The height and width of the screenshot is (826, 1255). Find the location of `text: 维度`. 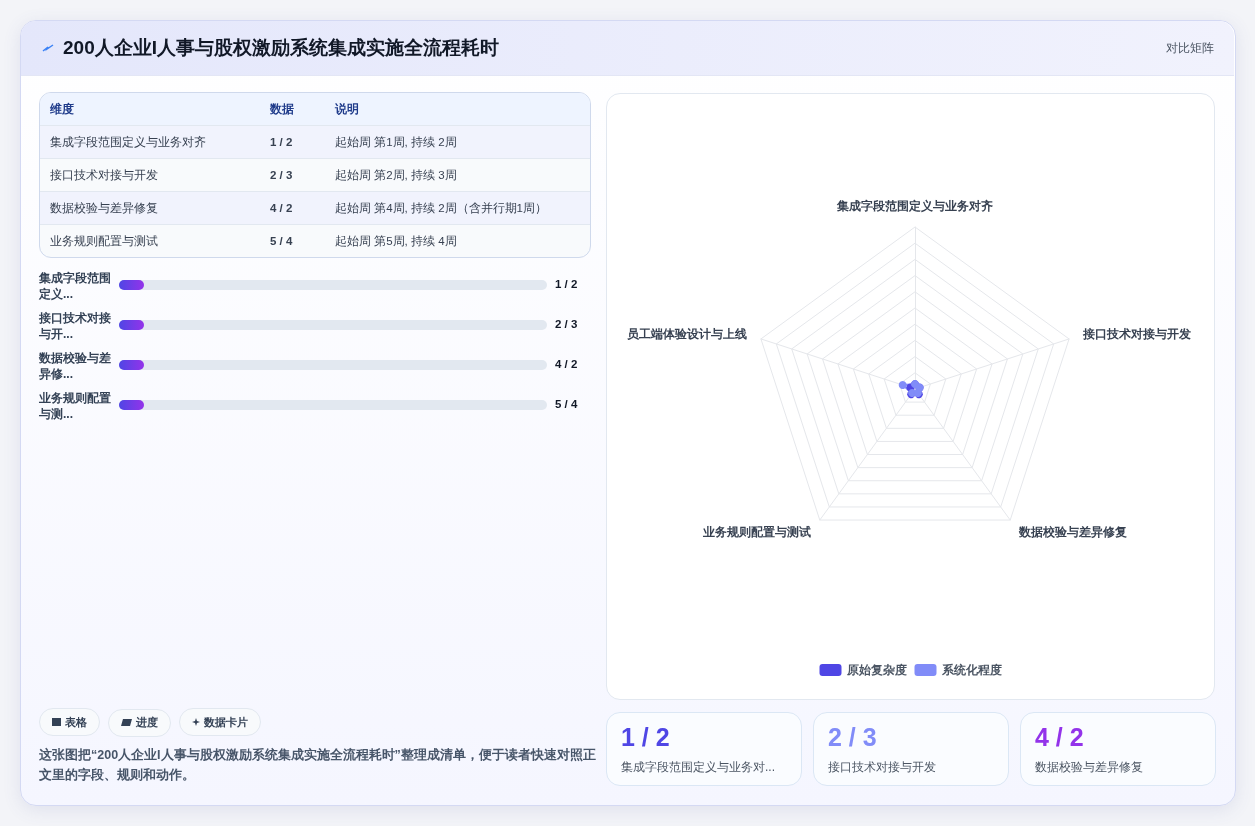

text: 维度 is located at coordinates (150, 109).